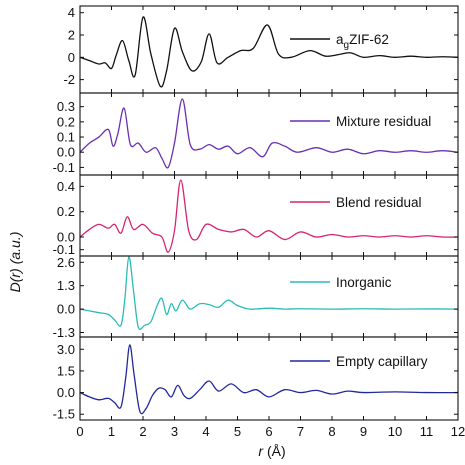  Describe the element at coordinates (66, 370) in the screenshot. I see `y-tick-label: 1.5` at that location.